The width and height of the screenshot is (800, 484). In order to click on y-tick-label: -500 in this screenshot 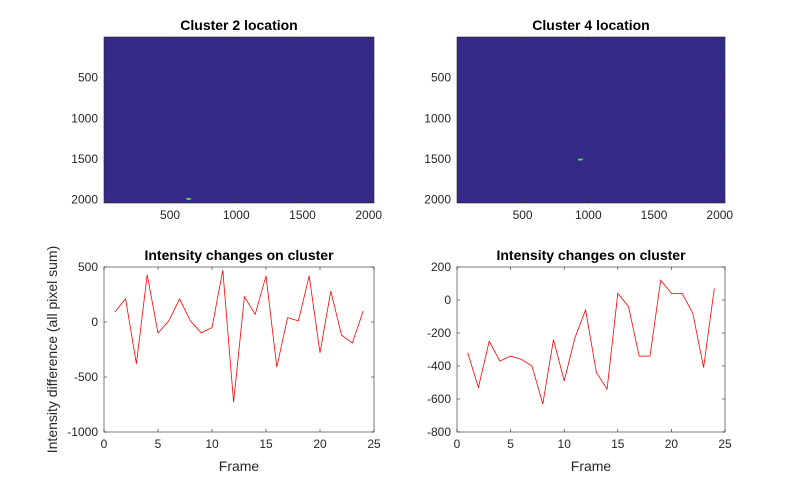, I will do `click(86, 377)`.